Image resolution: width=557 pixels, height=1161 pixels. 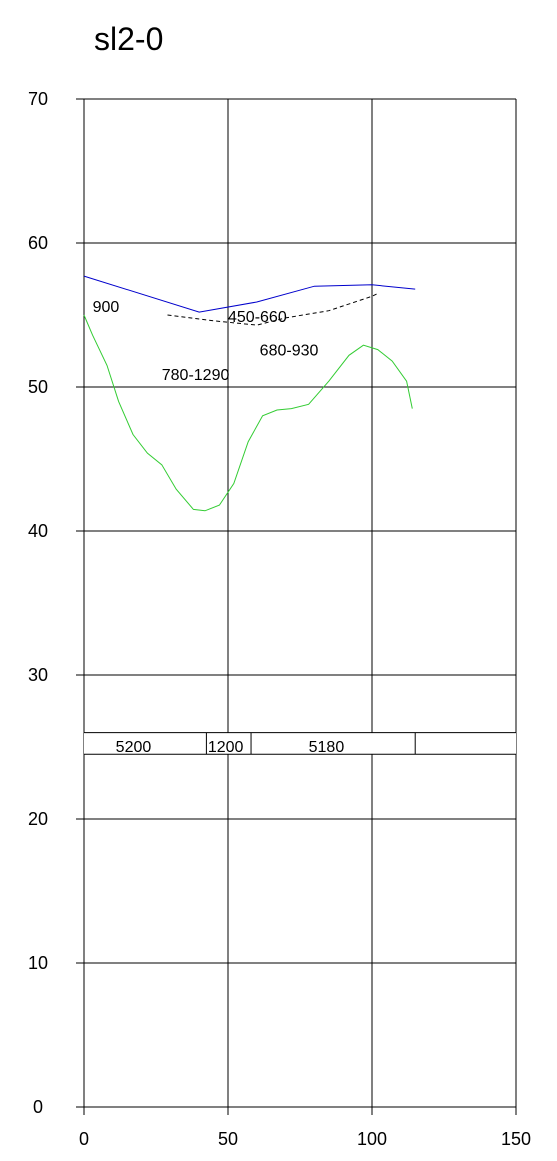 What do you see at coordinates (38, 963) in the screenshot?
I see `y-tick-label: 10` at bounding box center [38, 963].